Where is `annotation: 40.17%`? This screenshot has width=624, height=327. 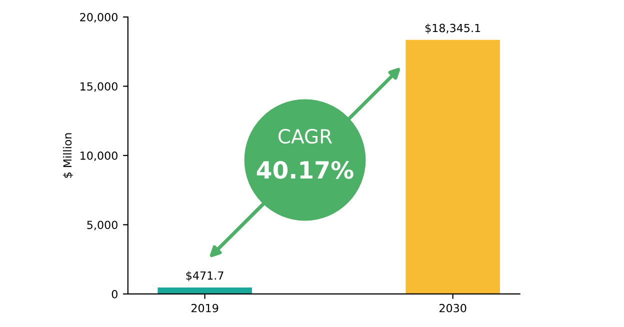
annotation: 40.17% is located at coordinates (305, 169).